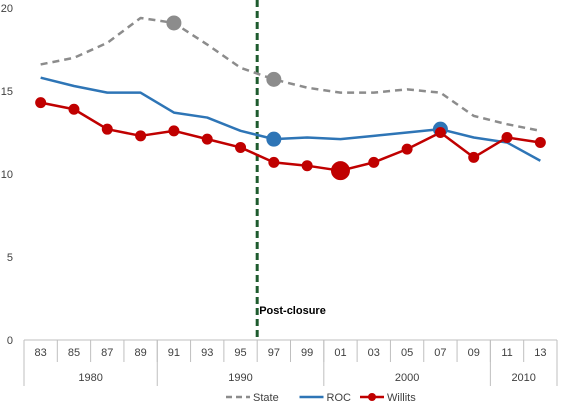  I want to click on x-tick-label: 03, so click(374, 353).